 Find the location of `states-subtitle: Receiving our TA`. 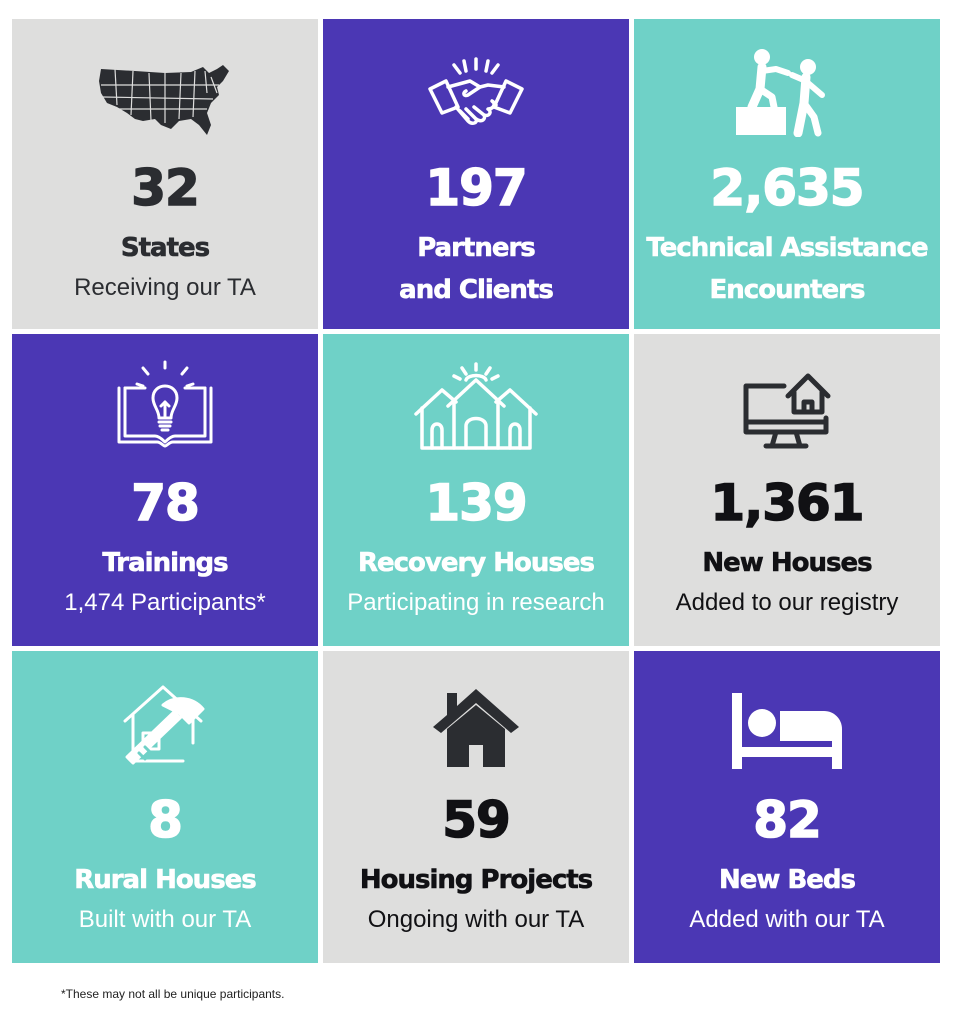

states-subtitle: Receiving our TA is located at coordinates (165, 287).